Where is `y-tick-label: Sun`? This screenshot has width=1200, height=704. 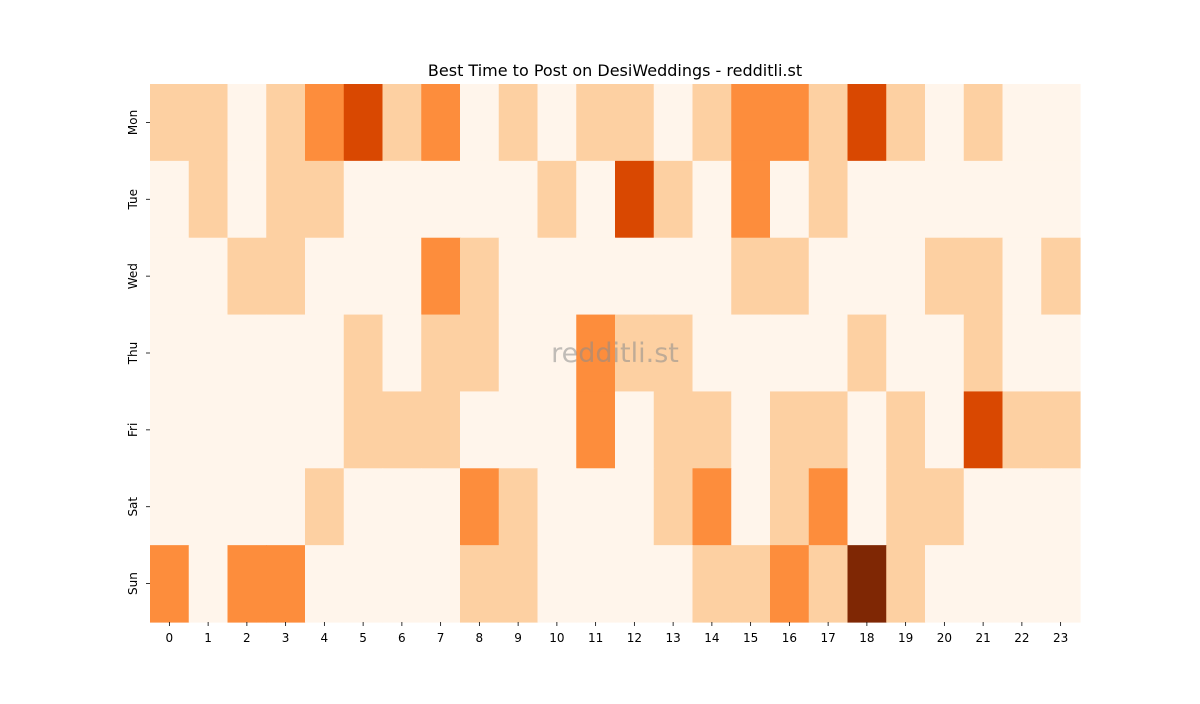 y-tick-label: Sun is located at coordinates (133, 583).